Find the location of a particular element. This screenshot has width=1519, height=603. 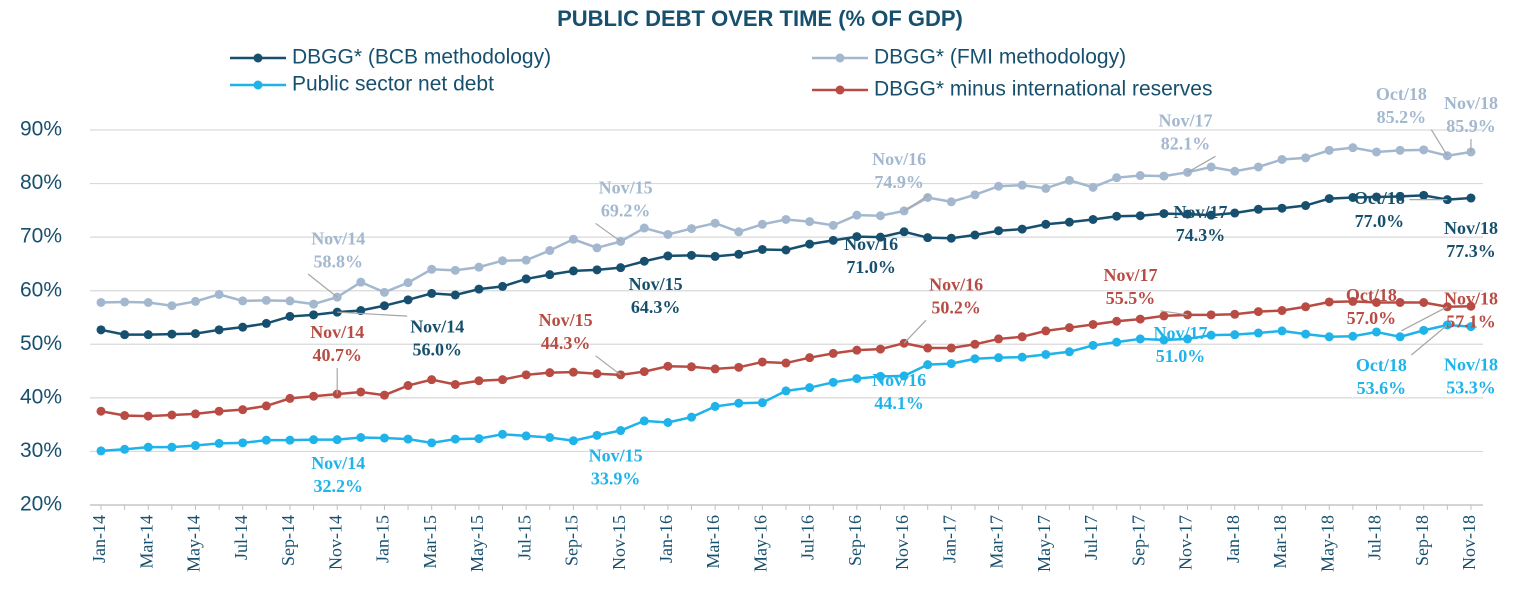

x-tick-label: Mar-18 is located at coordinates (1280, 542).